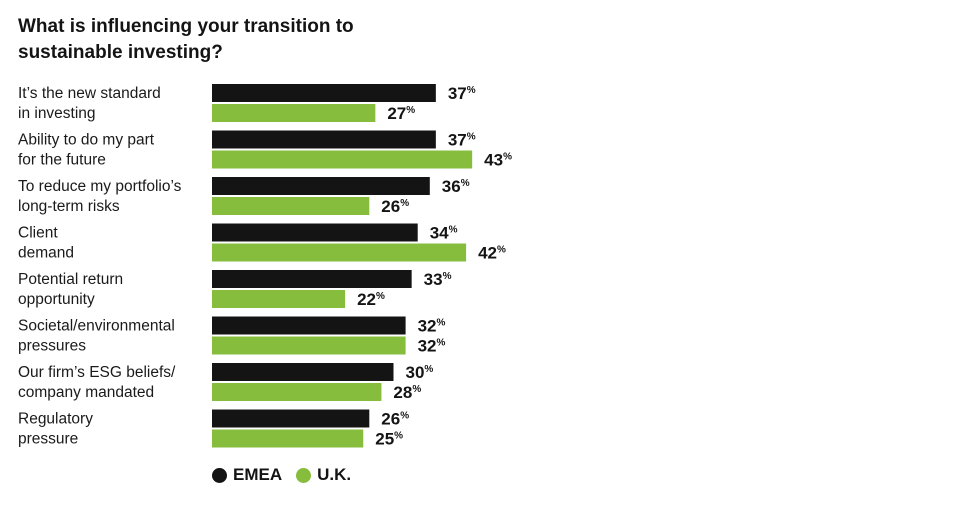 This screenshot has height=520, width=961. Describe the element at coordinates (86, 392) in the screenshot. I see `category-label: company mandated` at that location.